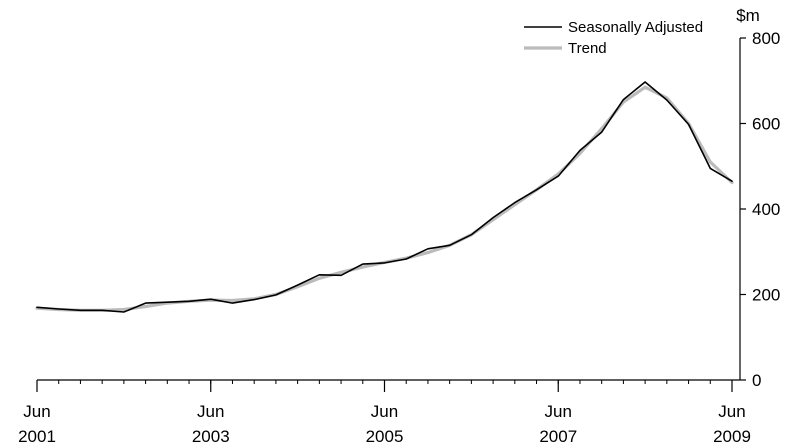  Describe the element at coordinates (766, 124) in the screenshot. I see `y-tick-label: 600` at that location.